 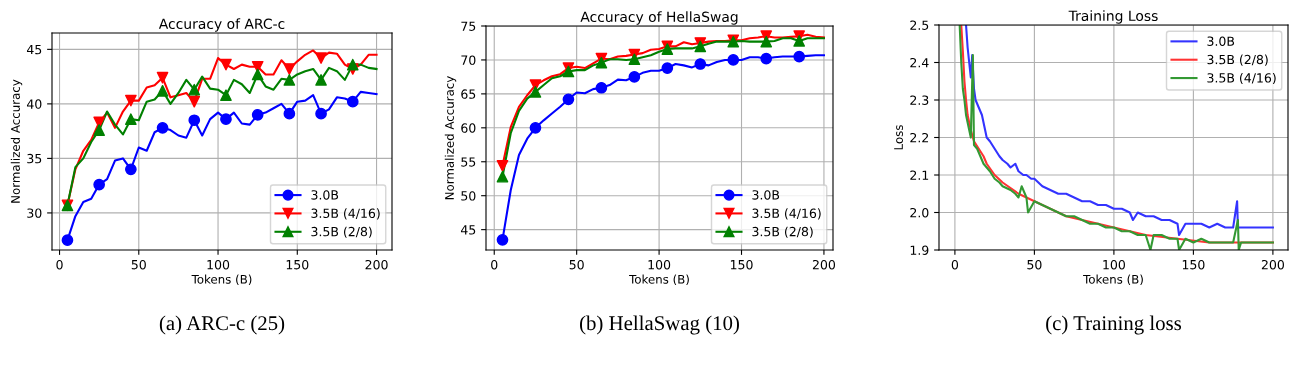 What do you see at coordinates (34, 158) in the screenshot?
I see `y-tick-label: 35` at bounding box center [34, 158].